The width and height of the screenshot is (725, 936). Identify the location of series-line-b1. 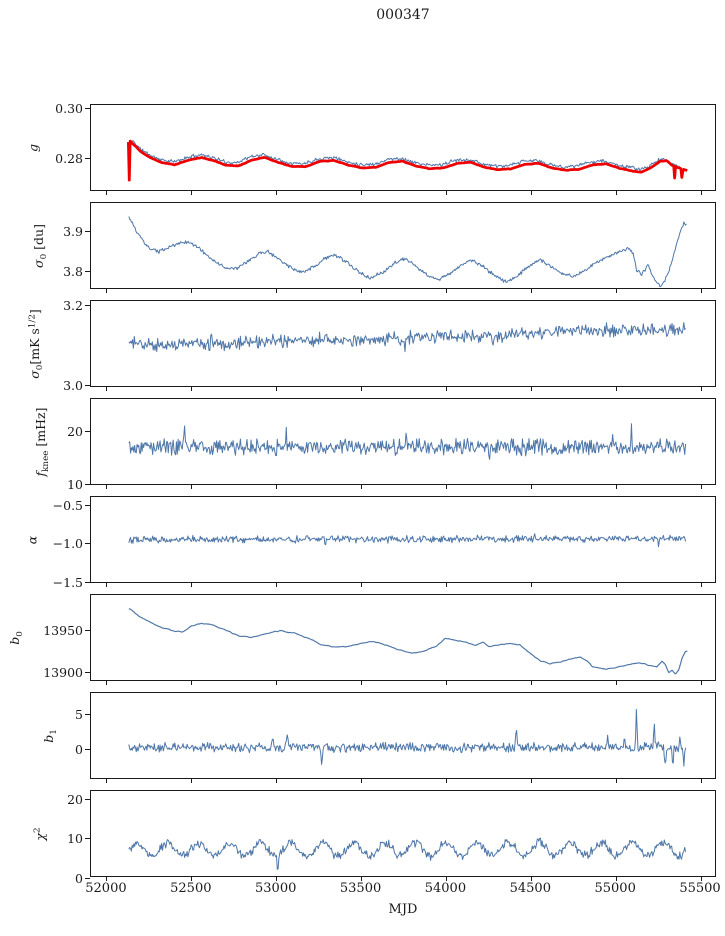
(407, 737).